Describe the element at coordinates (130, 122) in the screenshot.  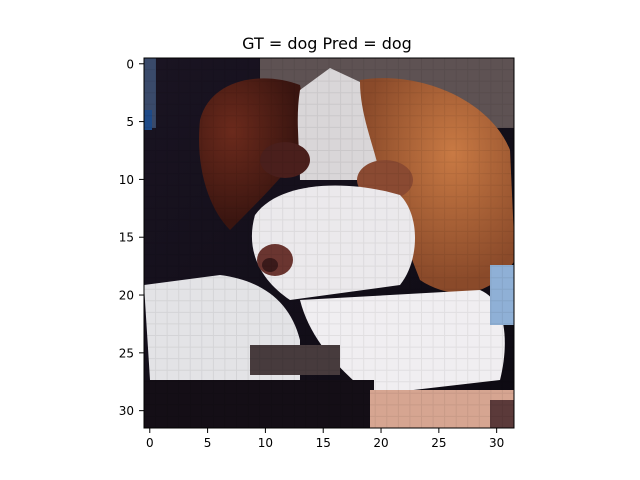
I see `y-tick-label: 5` at that location.